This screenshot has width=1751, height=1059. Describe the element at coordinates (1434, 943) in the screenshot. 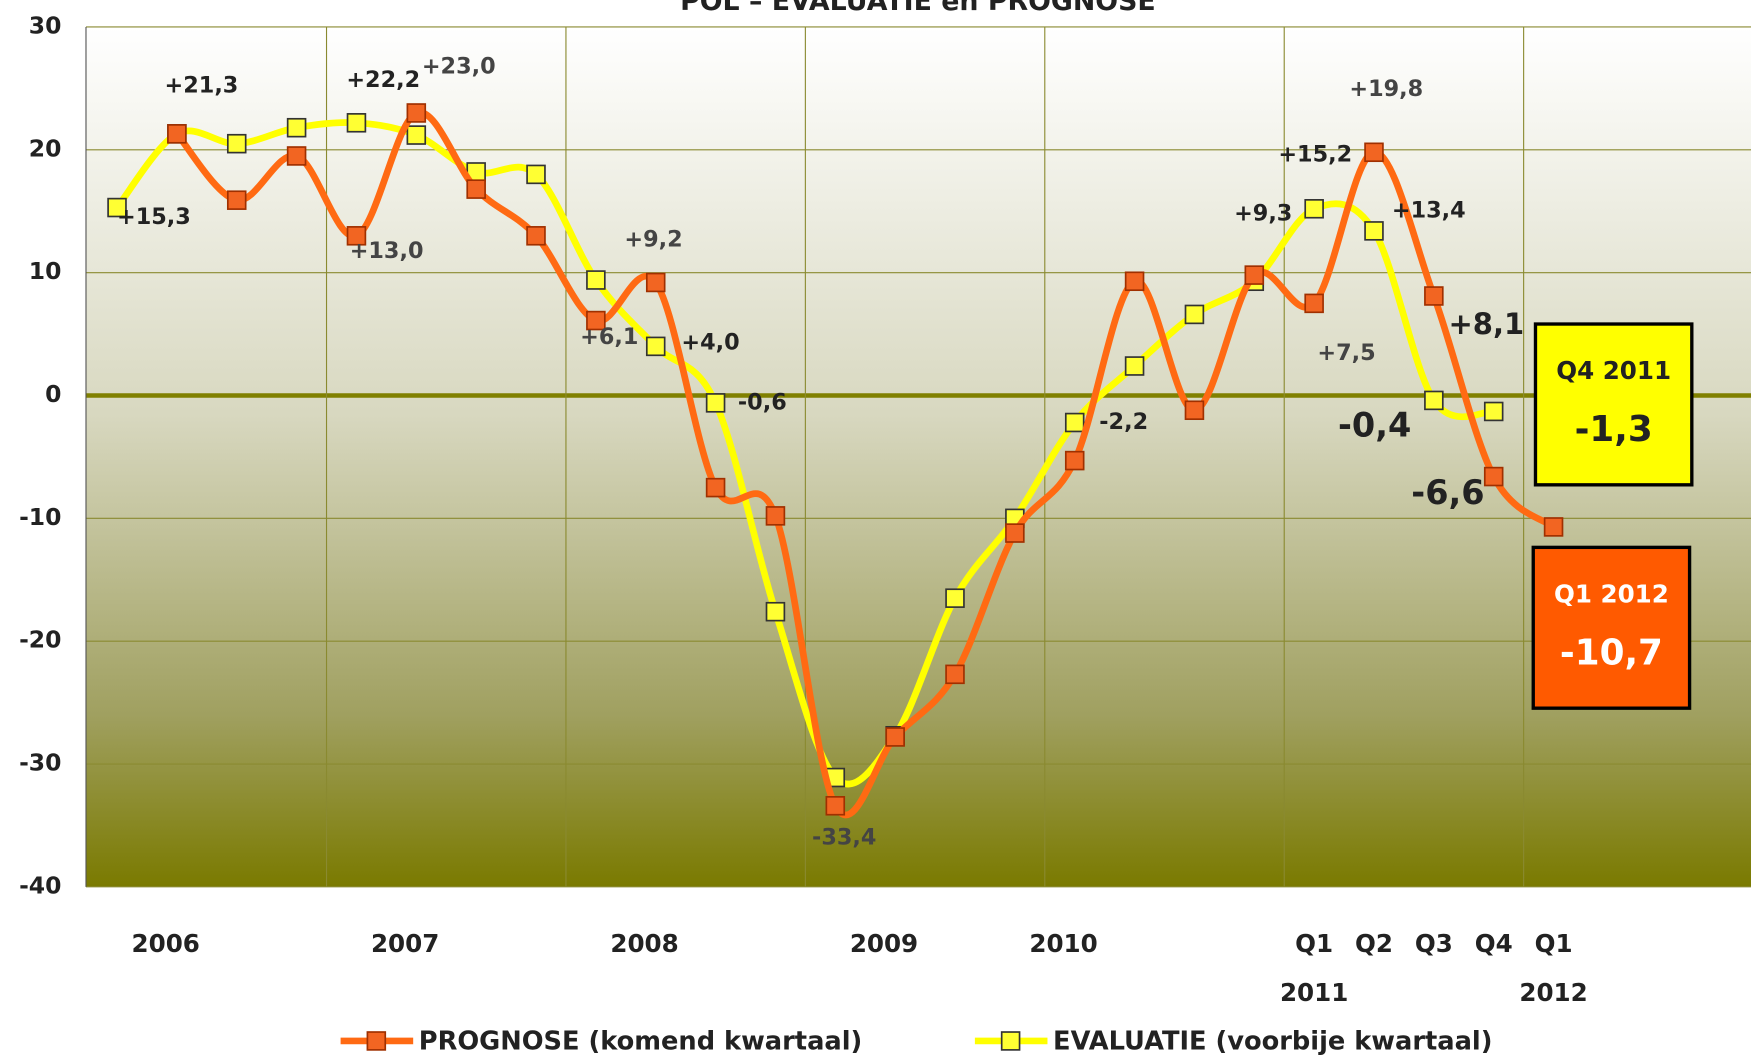

I see `x-tick-label: Q3` at that location.